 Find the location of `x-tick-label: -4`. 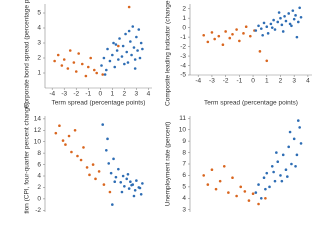

x-tick-label: -4 is located at coordinates (52, 94).